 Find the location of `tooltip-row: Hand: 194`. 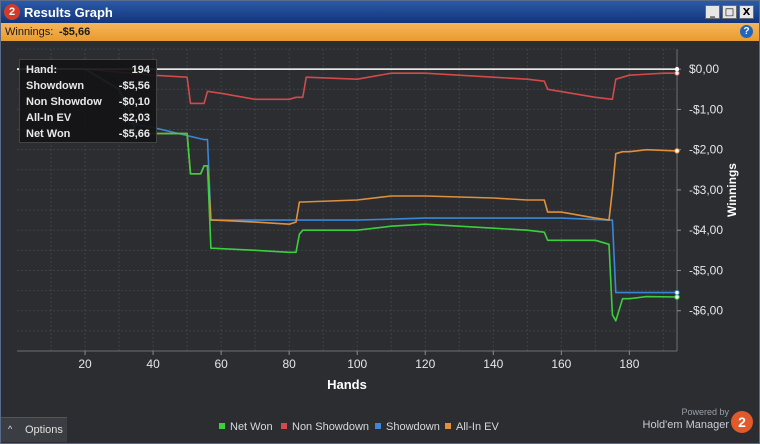

tooltip-row: Hand: 194 is located at coordinates (88, 70).